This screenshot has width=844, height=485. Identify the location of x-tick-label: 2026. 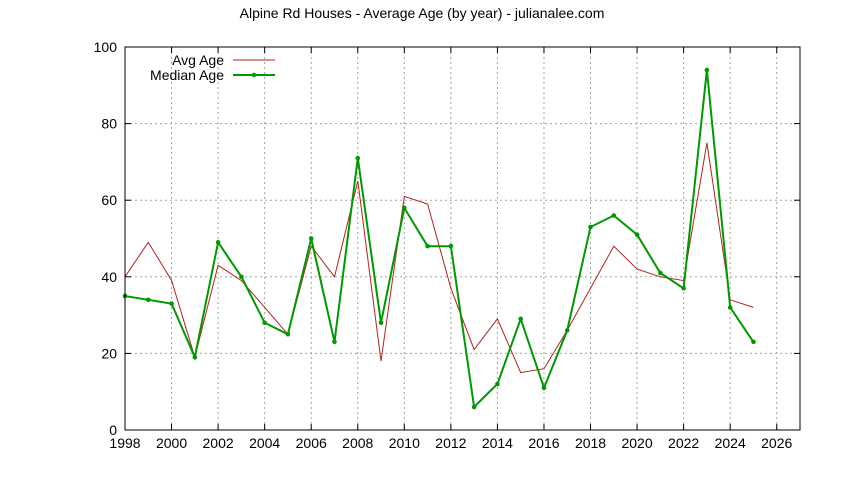
(776, 443).